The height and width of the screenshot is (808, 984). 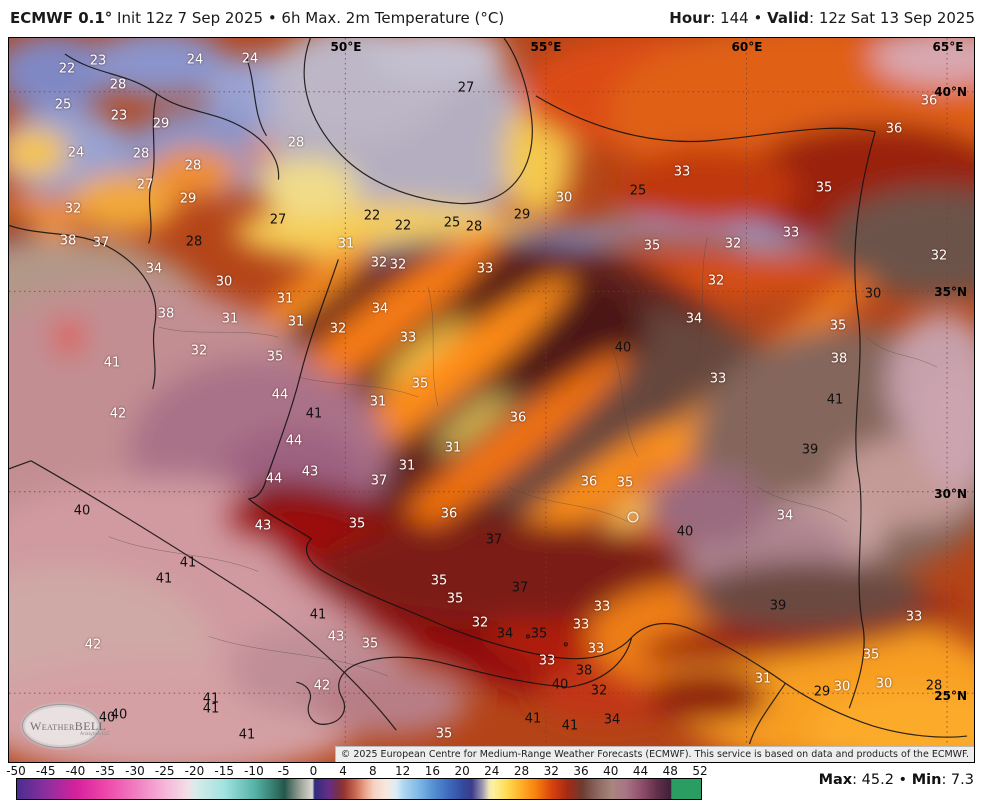 I want to click on colorbar-tick-label: 0, so click(x=313, y=771).